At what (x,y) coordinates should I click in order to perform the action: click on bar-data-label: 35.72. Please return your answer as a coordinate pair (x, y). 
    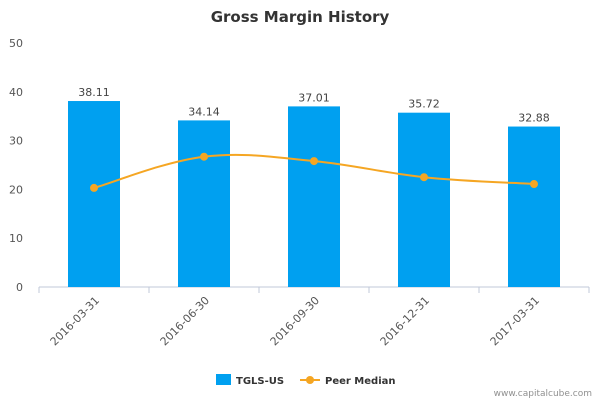
    Looking at the image, I should click on (424, 104).